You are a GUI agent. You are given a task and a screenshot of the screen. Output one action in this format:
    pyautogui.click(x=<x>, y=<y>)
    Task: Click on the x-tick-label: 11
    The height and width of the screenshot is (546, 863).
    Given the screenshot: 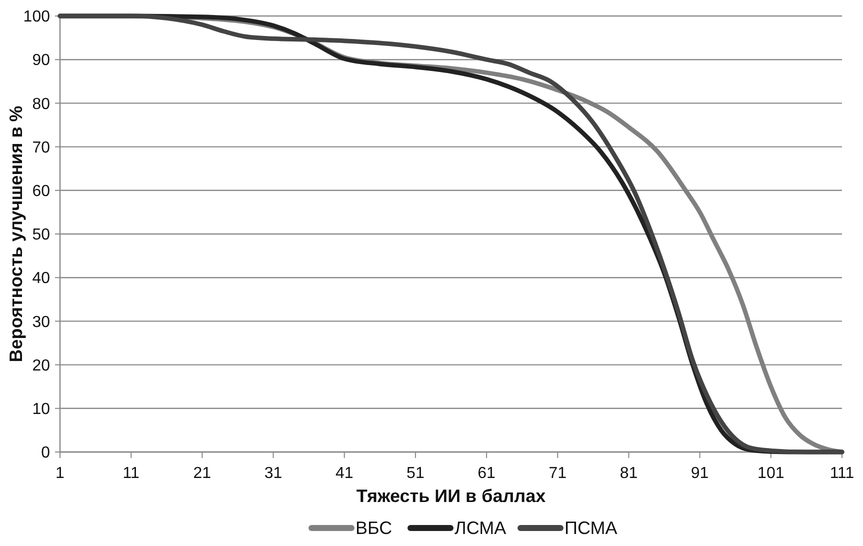 What is the action you would take?
    pyautogui.click(x=131, y=473)
    